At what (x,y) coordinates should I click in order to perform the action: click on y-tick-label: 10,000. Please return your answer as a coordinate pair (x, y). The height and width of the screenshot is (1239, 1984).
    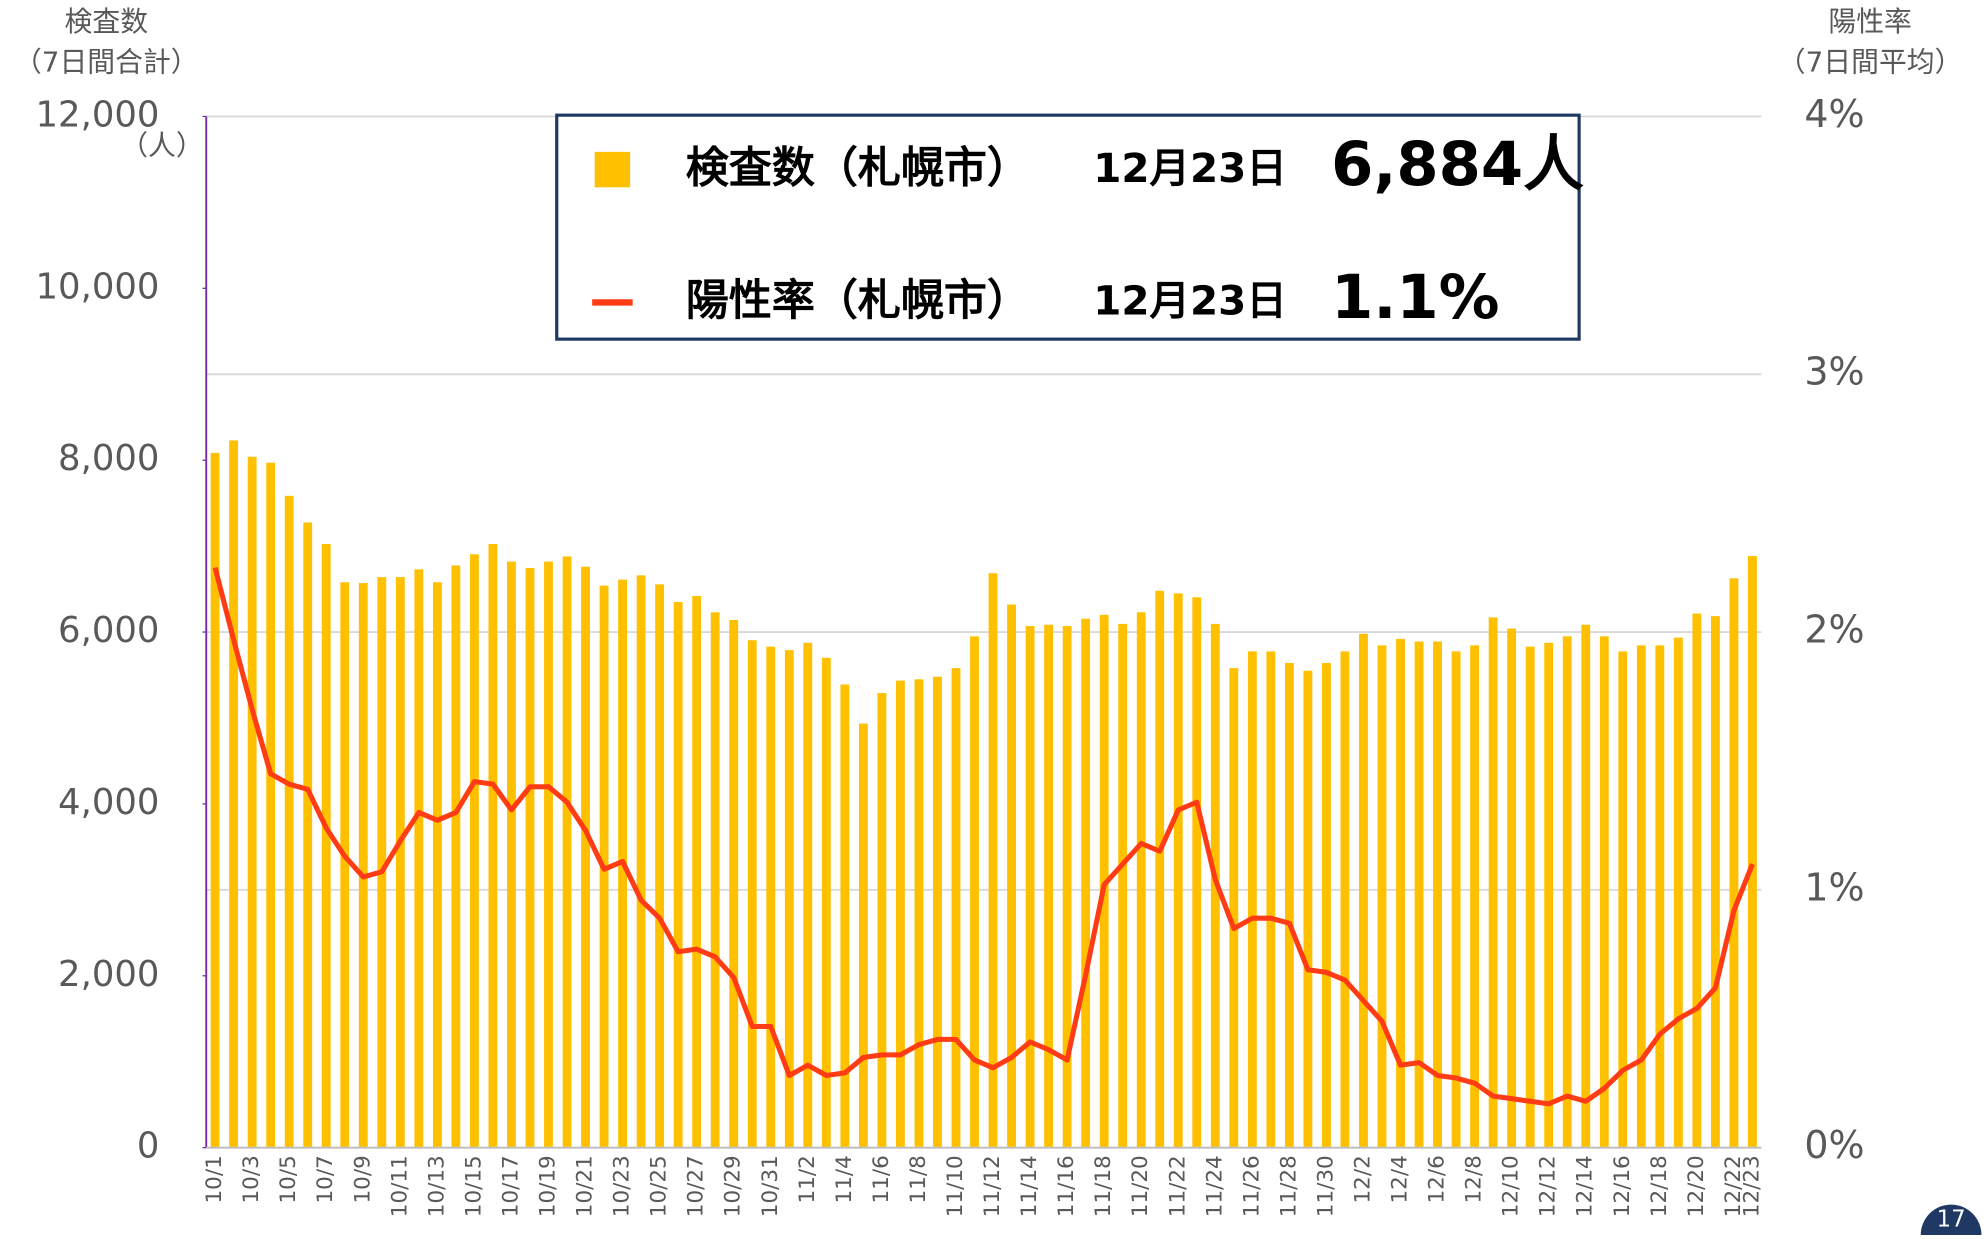
    Looking at the image, I should click on (98, 286).